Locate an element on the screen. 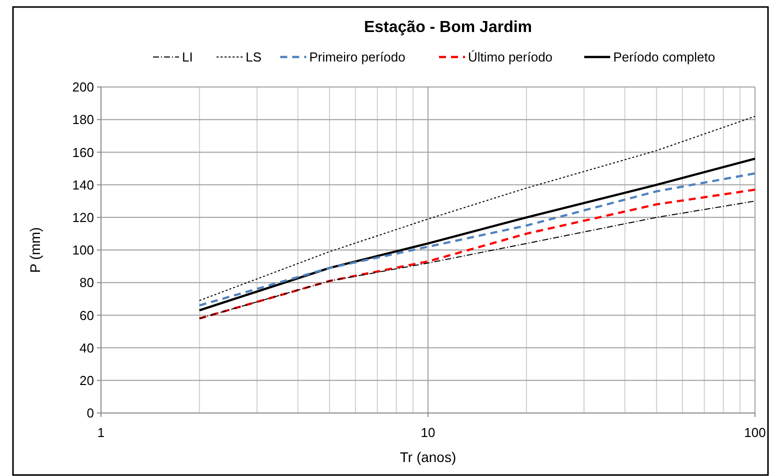 The height and width of the screenshot is (476, 770). x-axis-title: Tr (anos) is located at coordinates (428, 457).